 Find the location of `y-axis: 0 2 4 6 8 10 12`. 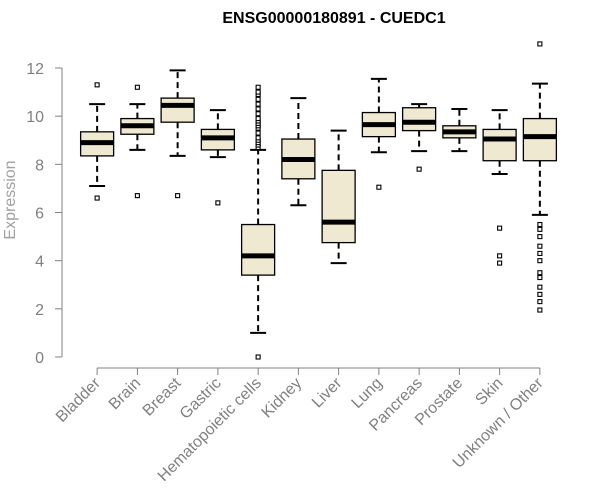

y-axis: 0 2 4 6 8 10 12 is located at coordinates (44, 214).